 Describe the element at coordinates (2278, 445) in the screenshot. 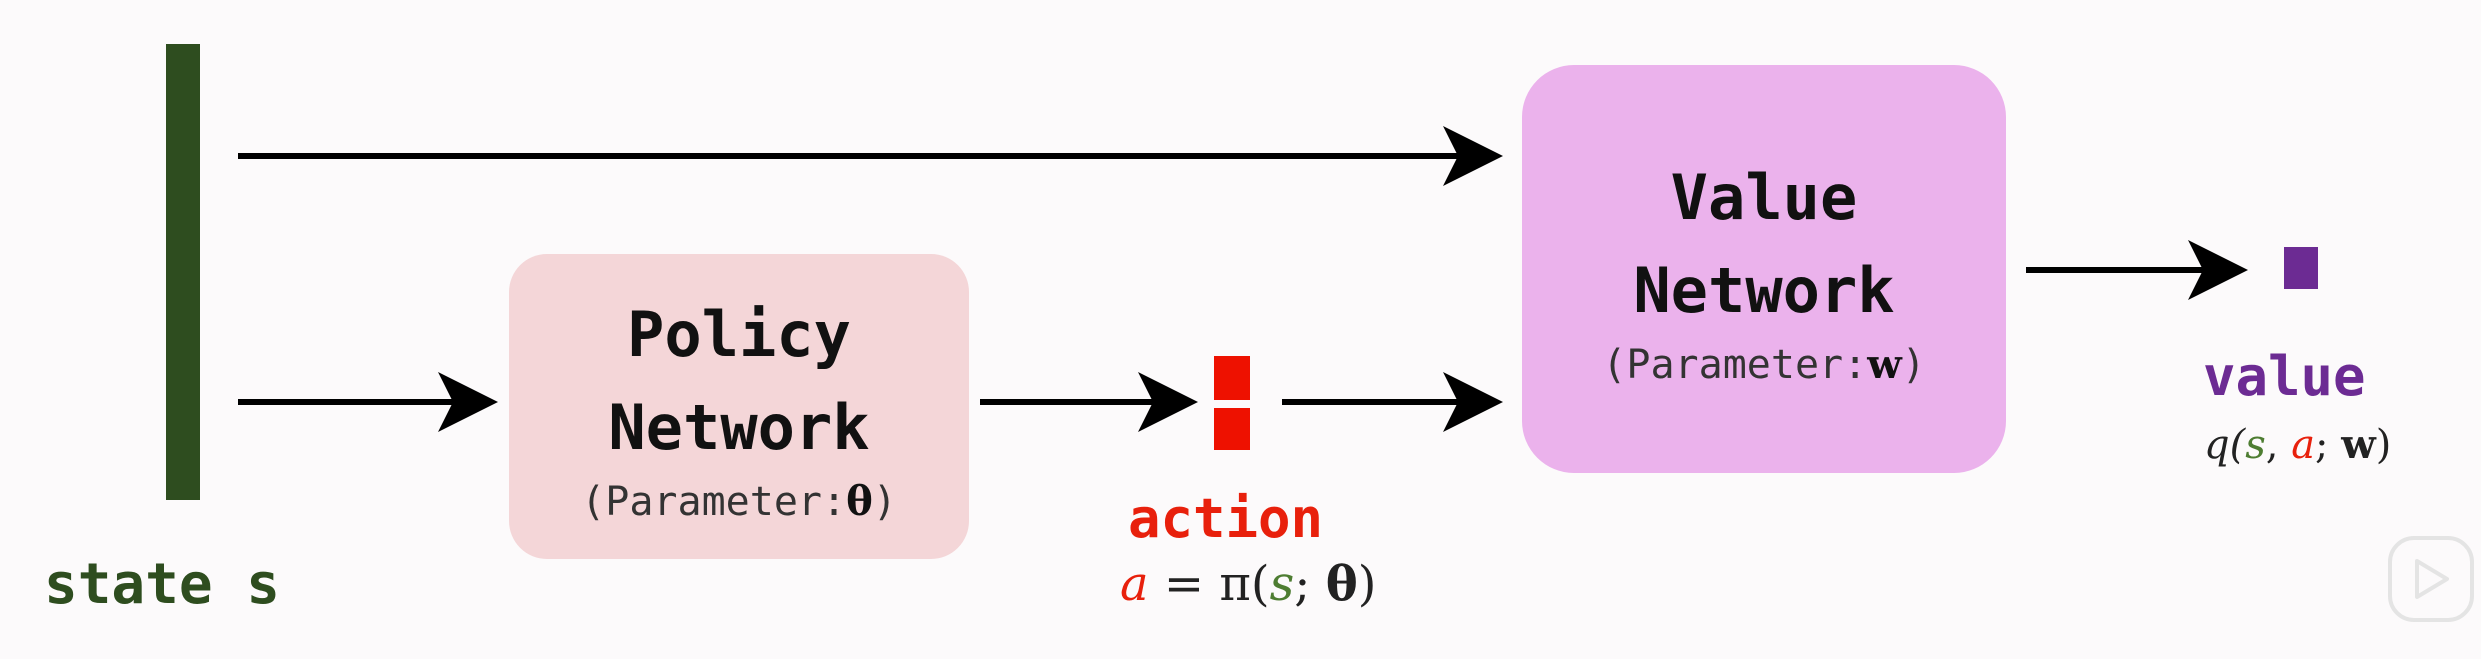

I see `formula-comma: ,` at that location.